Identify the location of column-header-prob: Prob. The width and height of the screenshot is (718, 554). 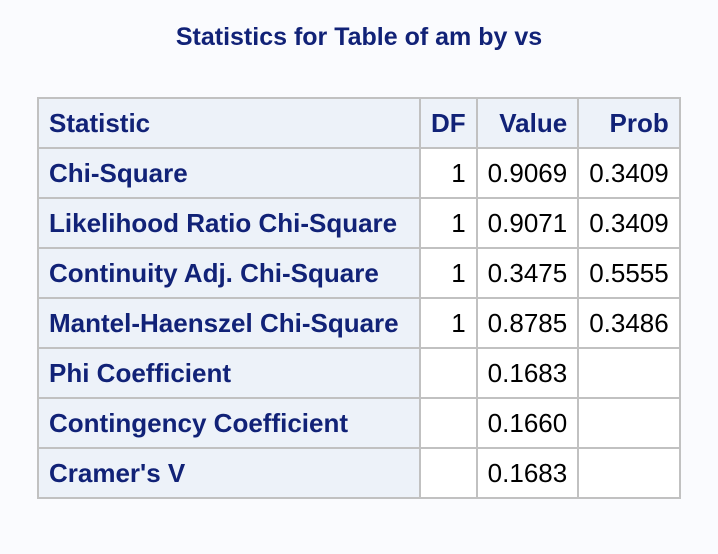
(629, 123).